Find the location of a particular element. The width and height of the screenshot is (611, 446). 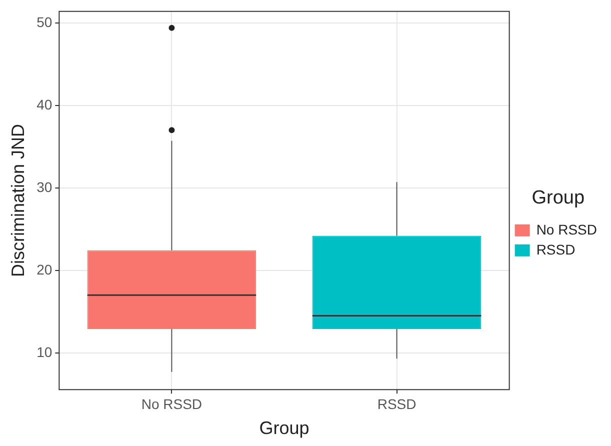

y-tick-label: 50 is located at coordinates (44, 22).